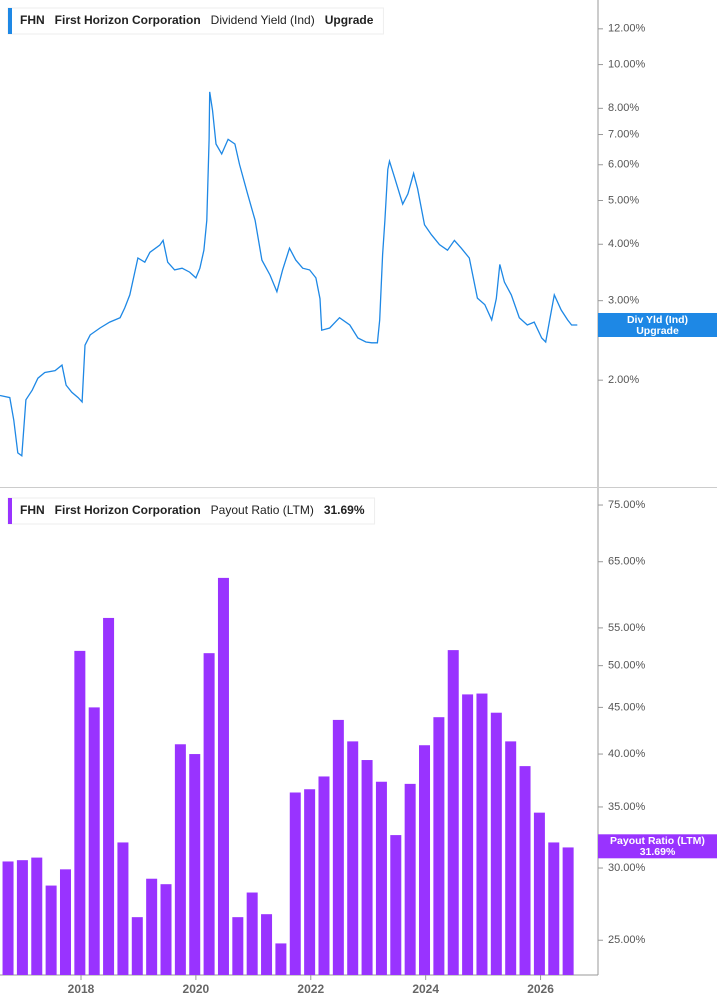 The width and height of the screenshot is (717, 1005). Describe the element at coordinates (658, 852) in the screenshot. I see `badge-value: 31.69%` at that location.